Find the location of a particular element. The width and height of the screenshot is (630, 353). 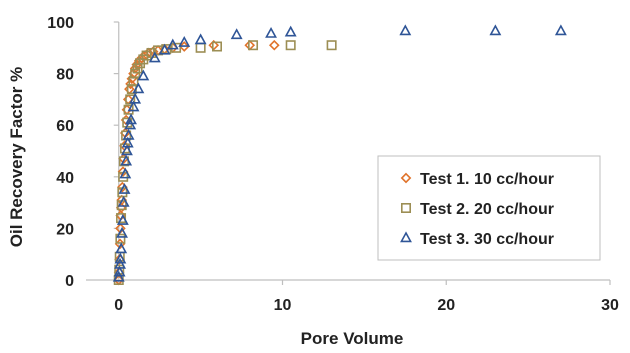

y-tick-label: 80 is located at coordinates (65, 75).